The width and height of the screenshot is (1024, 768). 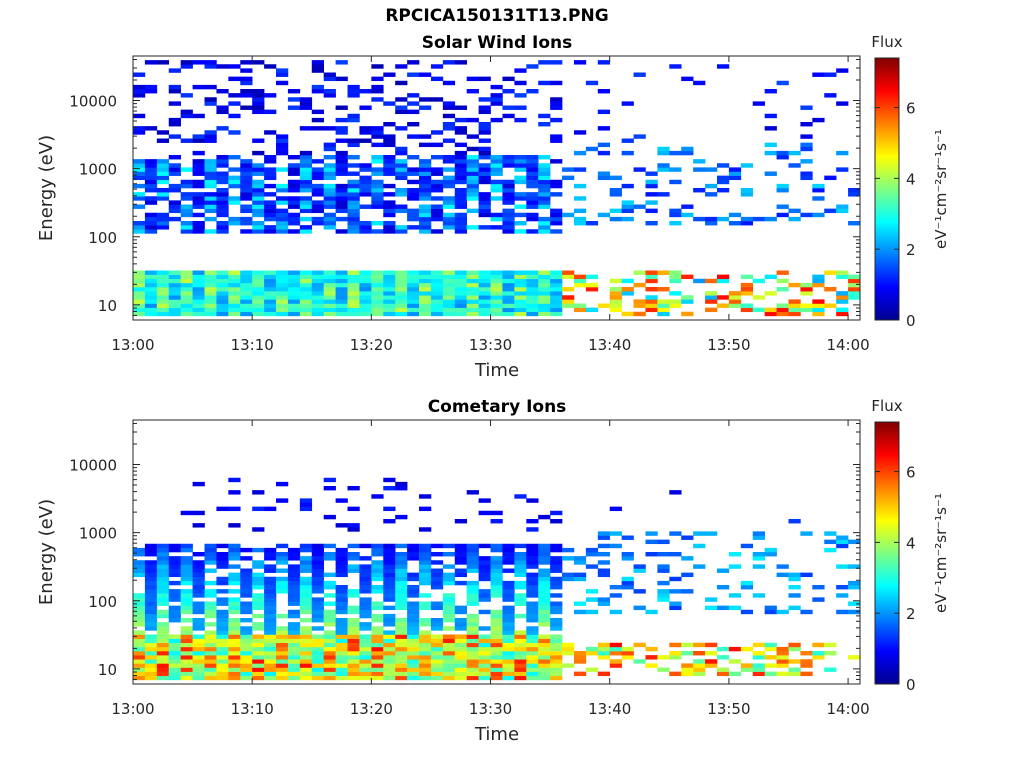 I want to click on y-axis-label: Energy (eV), so click(x=46, y=188).